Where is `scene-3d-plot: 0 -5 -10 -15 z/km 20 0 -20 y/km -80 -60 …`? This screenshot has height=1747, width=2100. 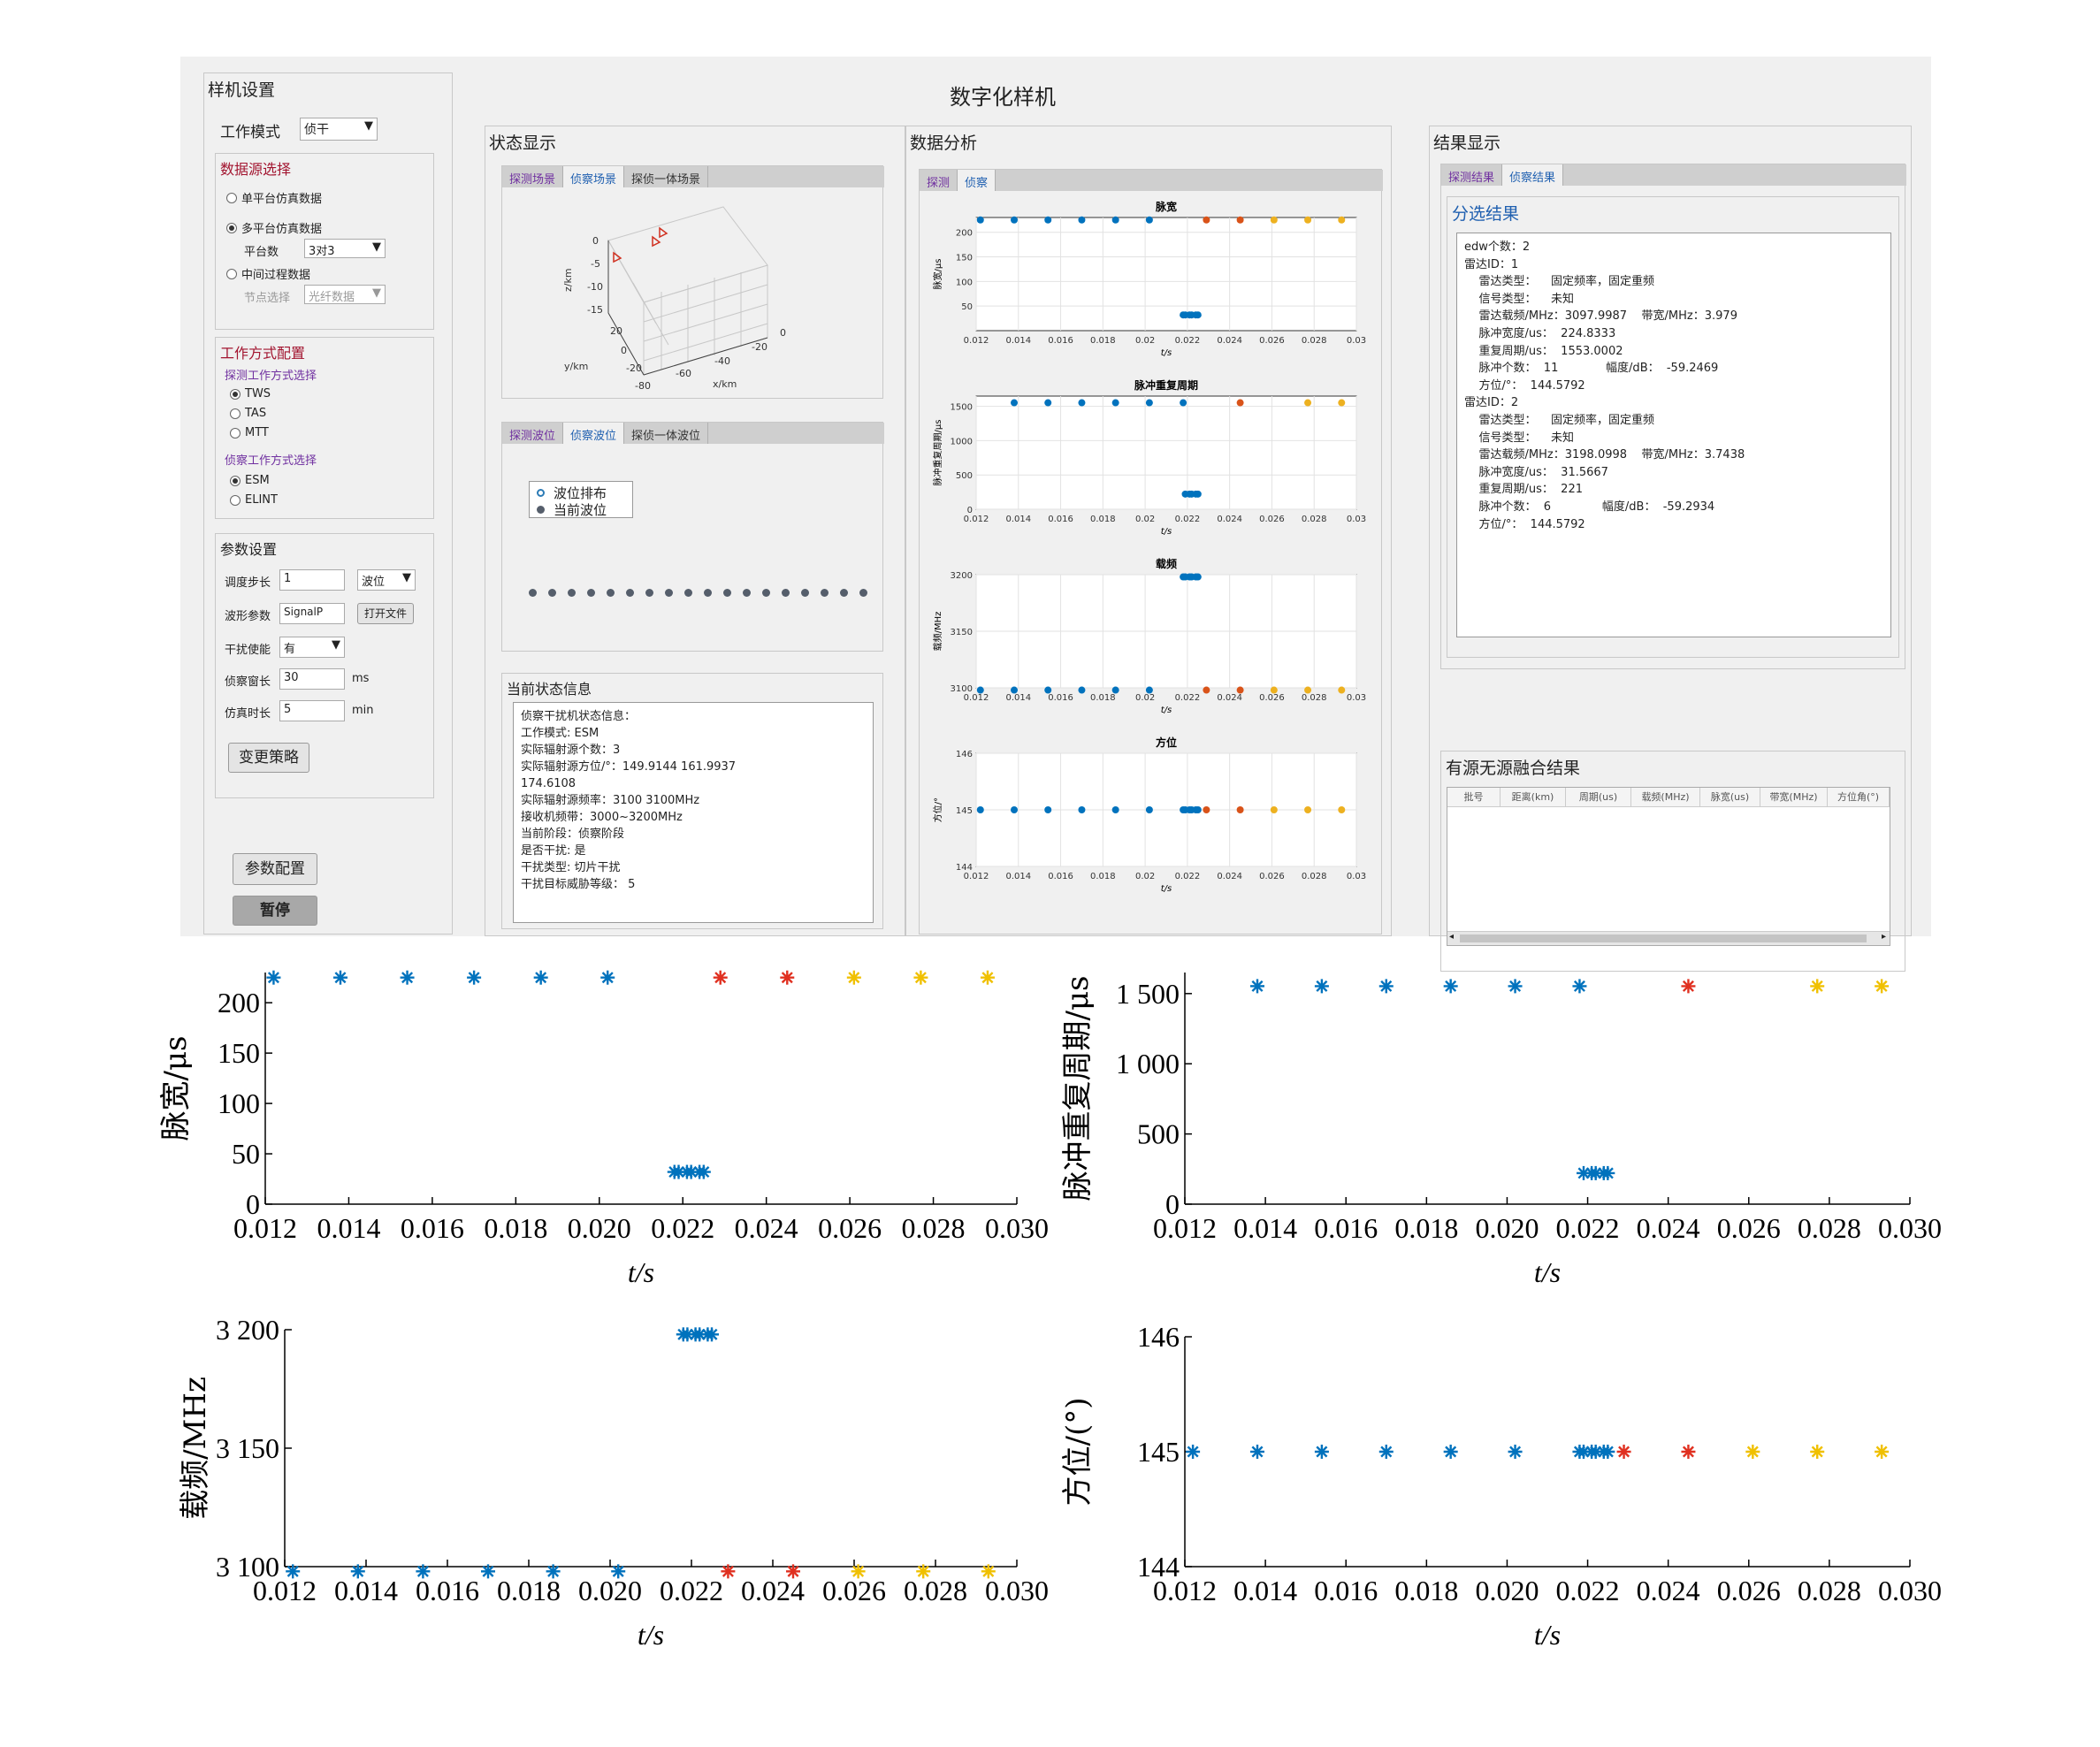
scene-3d-plot: 0 -5 -10 -15 z/km 20 0 -20 y/km -80 -60 … is located at coordinates (693, 294).